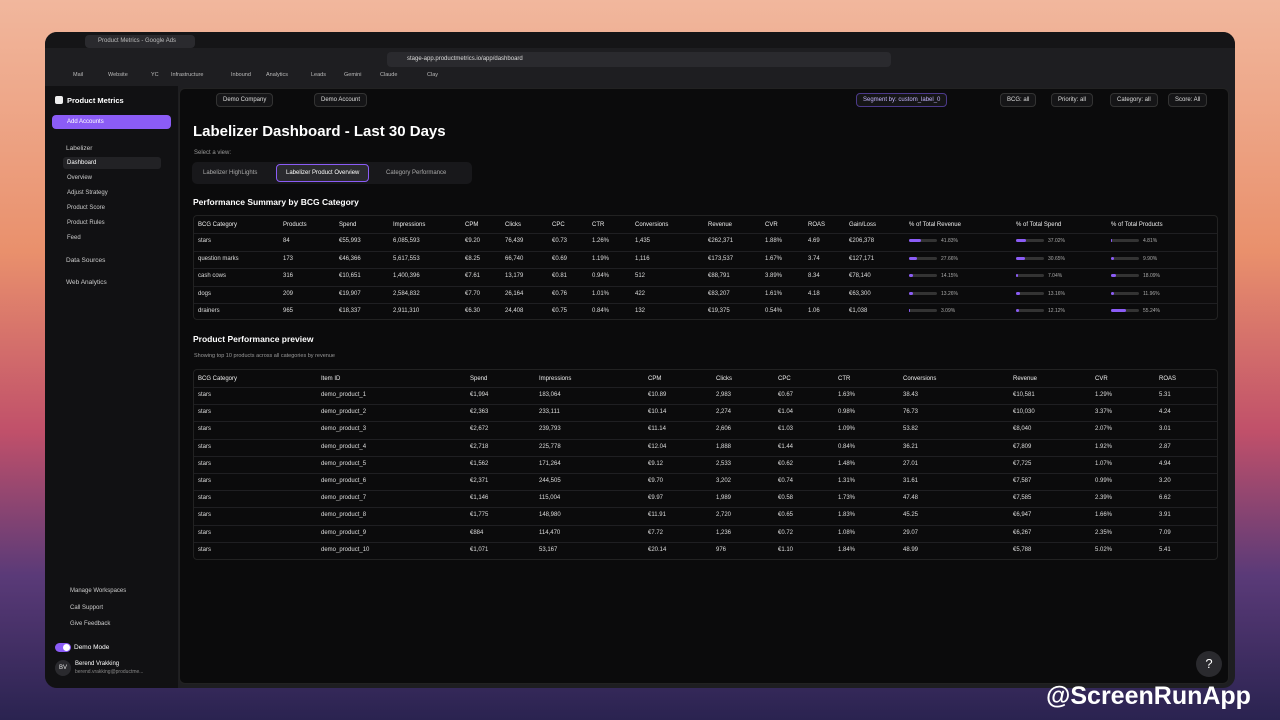  I want to click on cell: 1.73%, so click(847, 498).